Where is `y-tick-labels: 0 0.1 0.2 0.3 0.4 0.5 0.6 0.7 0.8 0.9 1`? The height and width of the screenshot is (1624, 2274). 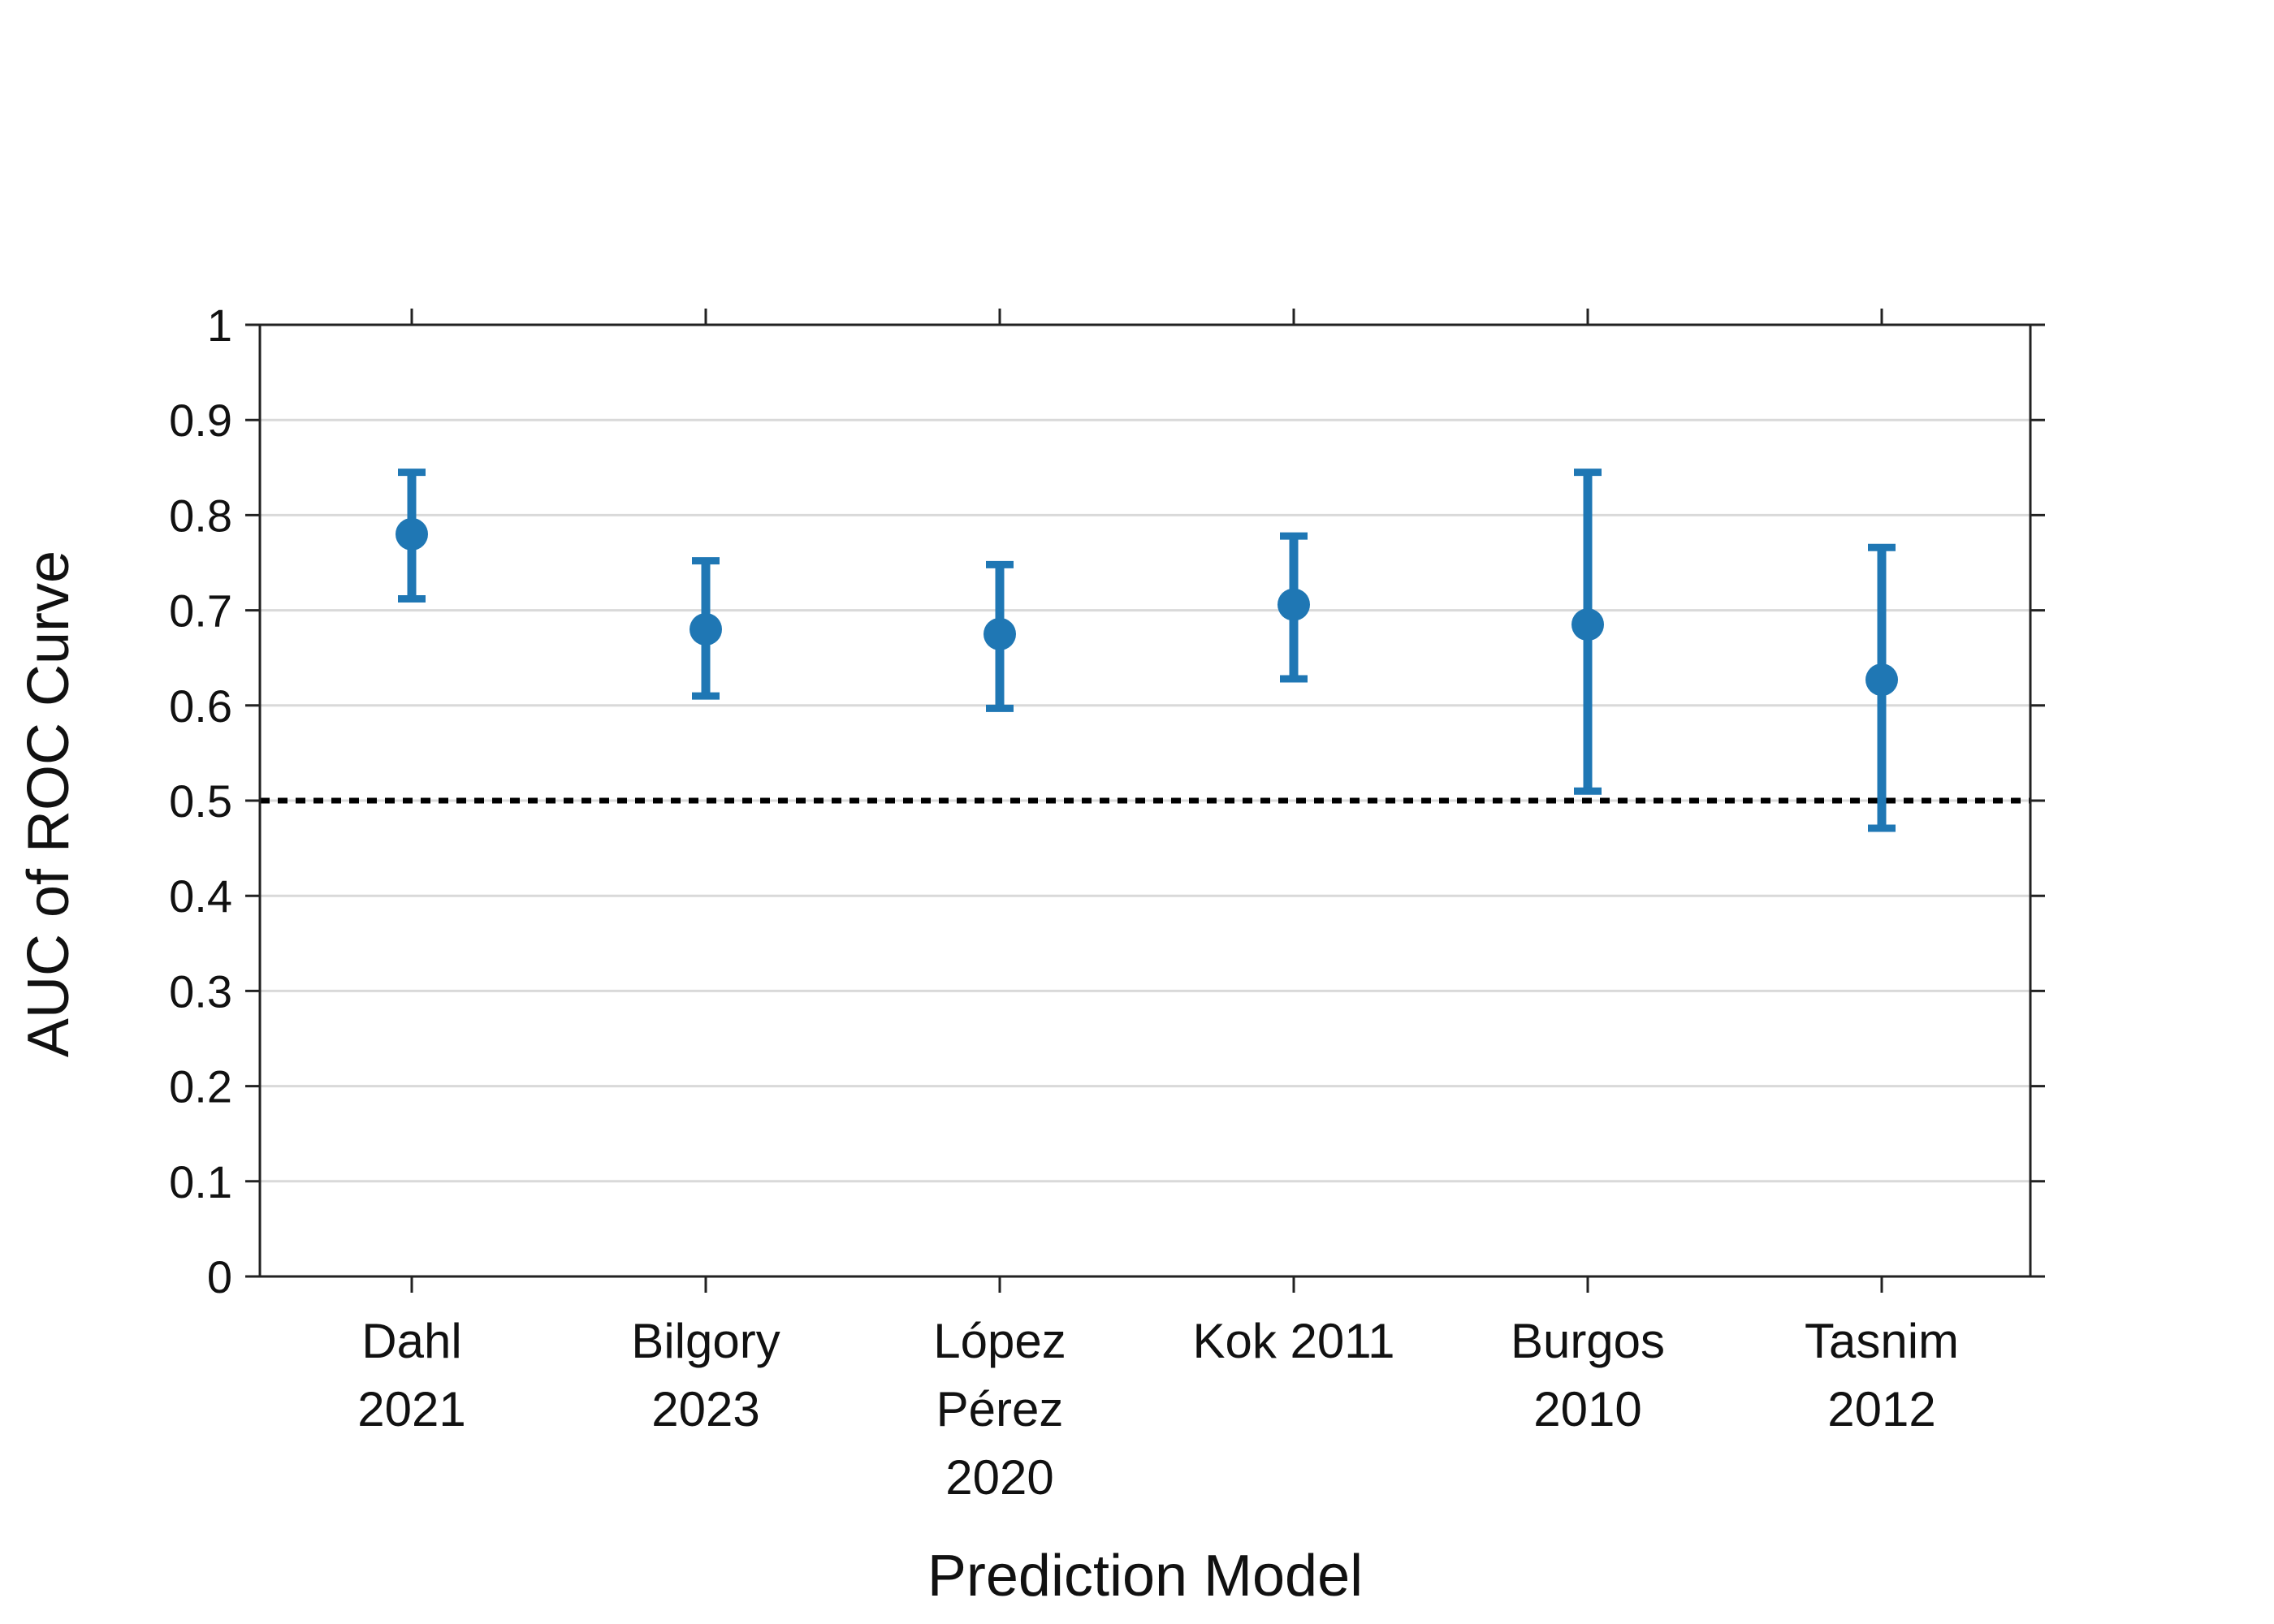
y-tick-labels: 0 0.1 0.2 0.3 0.4 0.5 0.6 0.7 0.8 0.9 1 is located at coordinates (201, 801).